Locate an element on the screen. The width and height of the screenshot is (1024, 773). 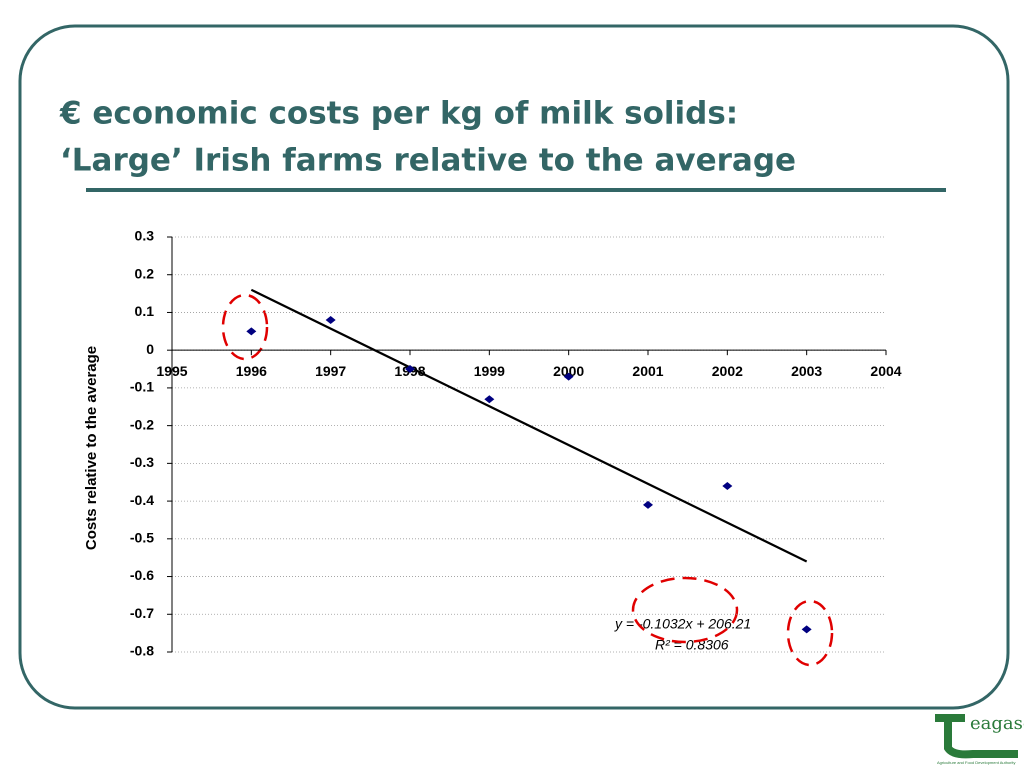
equation: y = -0.1032x + 206.21 is located at coordinates (682, 624).